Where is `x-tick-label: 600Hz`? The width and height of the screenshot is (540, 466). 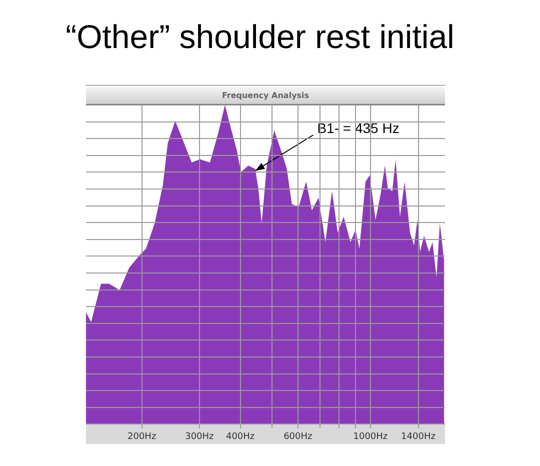 x-tick-label: 600Hz is located at coordinates (298, 437).